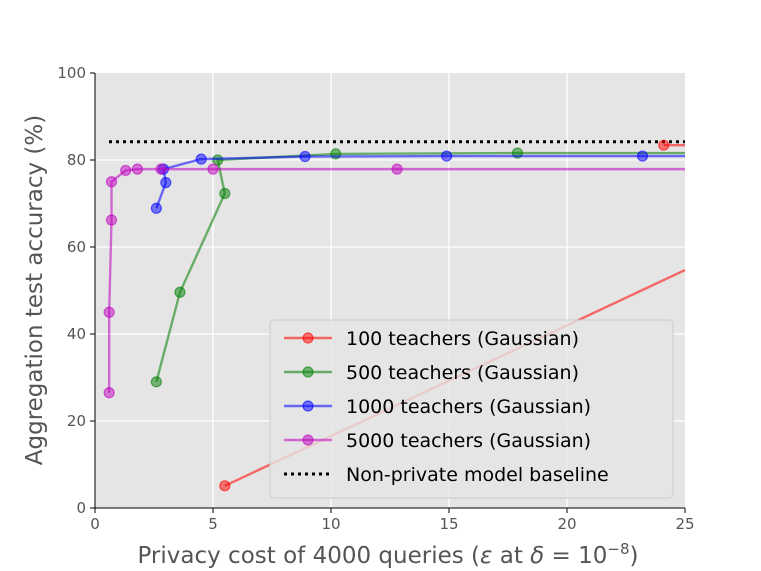  Describe the element at coordinates (76, 421) in the screenshot. I see `y-tick-label: 20` at that location.